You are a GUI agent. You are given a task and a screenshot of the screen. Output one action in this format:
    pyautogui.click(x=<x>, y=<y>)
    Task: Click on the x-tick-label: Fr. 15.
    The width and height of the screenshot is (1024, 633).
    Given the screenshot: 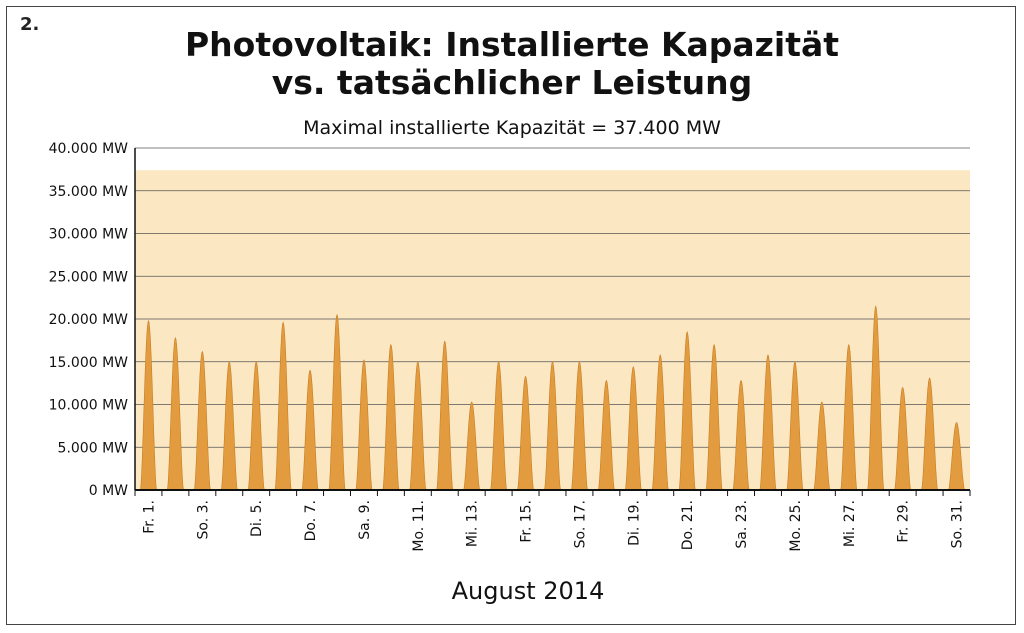 What is the action you would take?
    pyautogui.click(x=527, y=521)
    